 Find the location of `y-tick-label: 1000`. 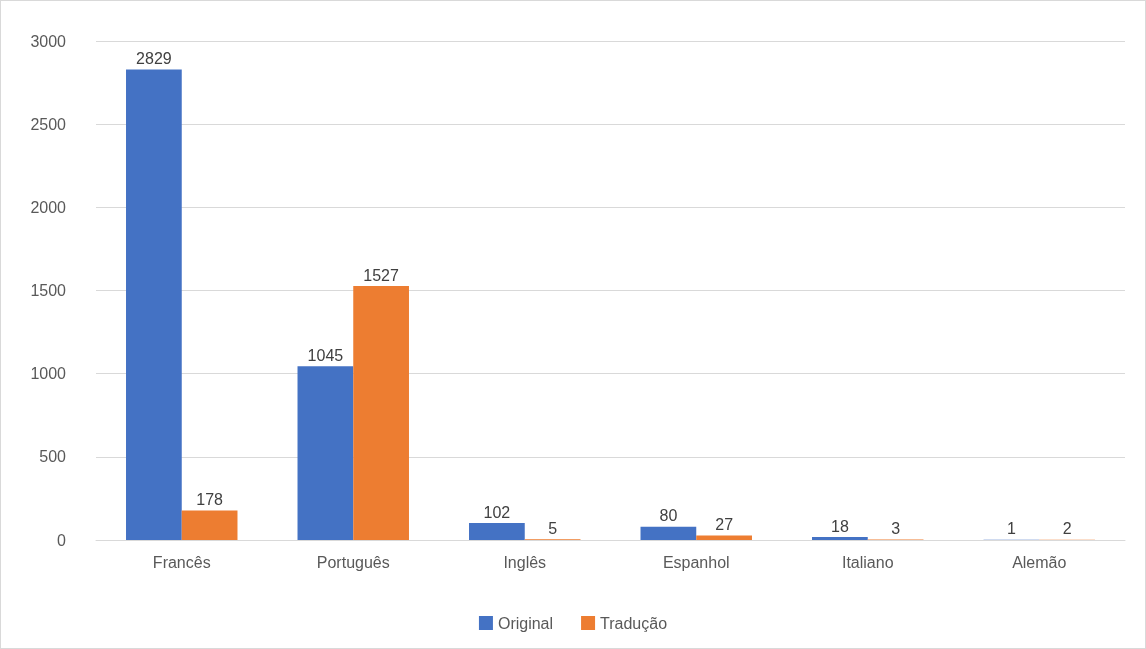

y-tick-label: 1000 is located at coordinates (48, 374).